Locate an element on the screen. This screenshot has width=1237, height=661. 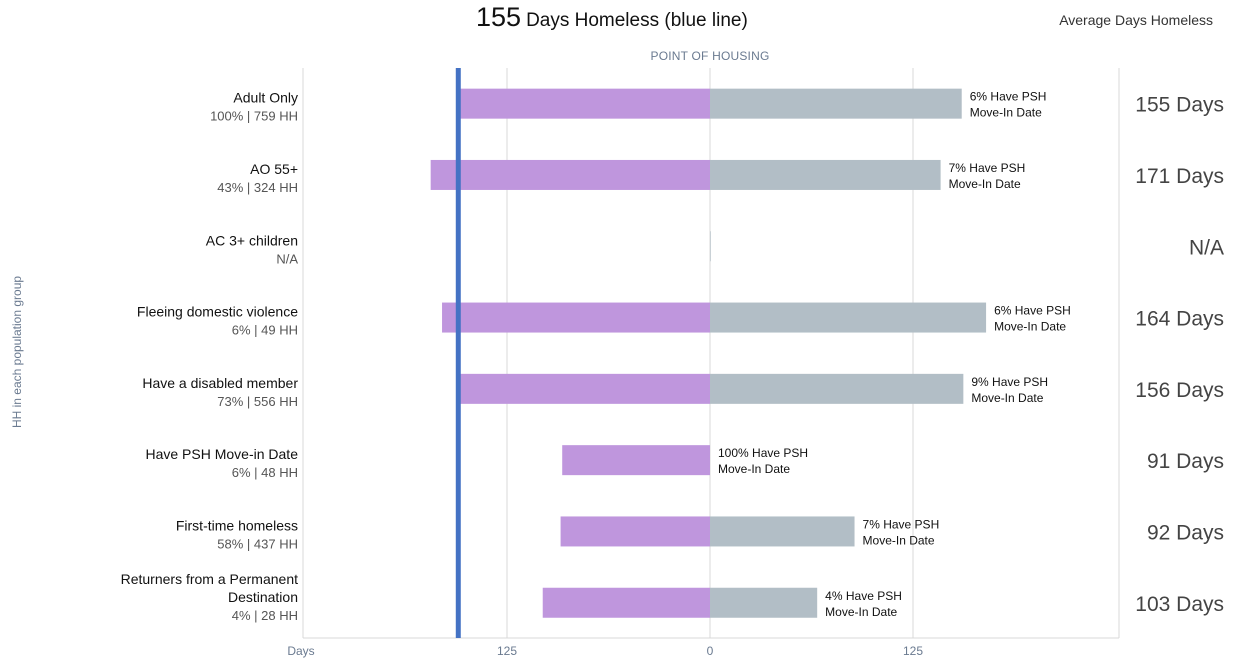
average-days-heading: Average Days Homeless is located at coordinates (1136, 20).